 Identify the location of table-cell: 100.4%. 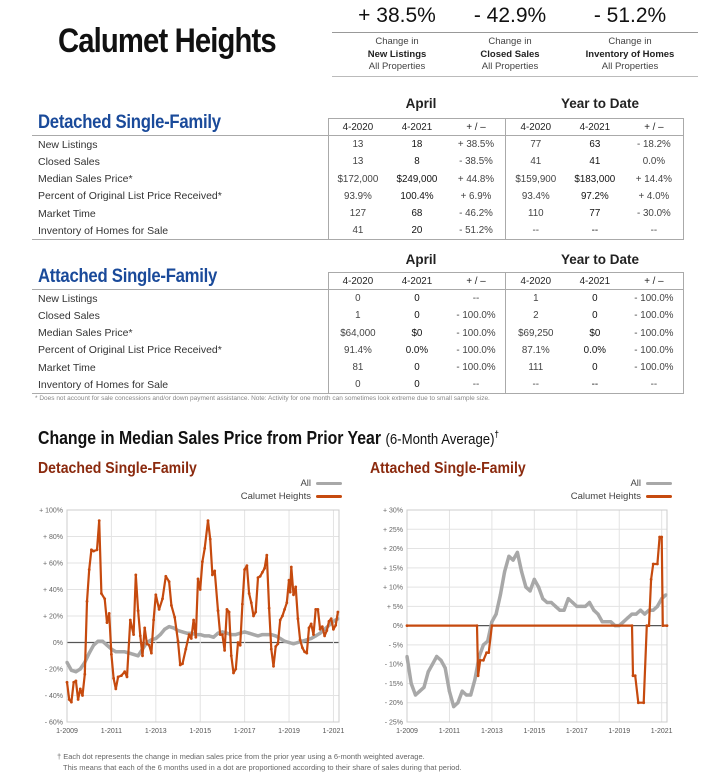
(417, 196).